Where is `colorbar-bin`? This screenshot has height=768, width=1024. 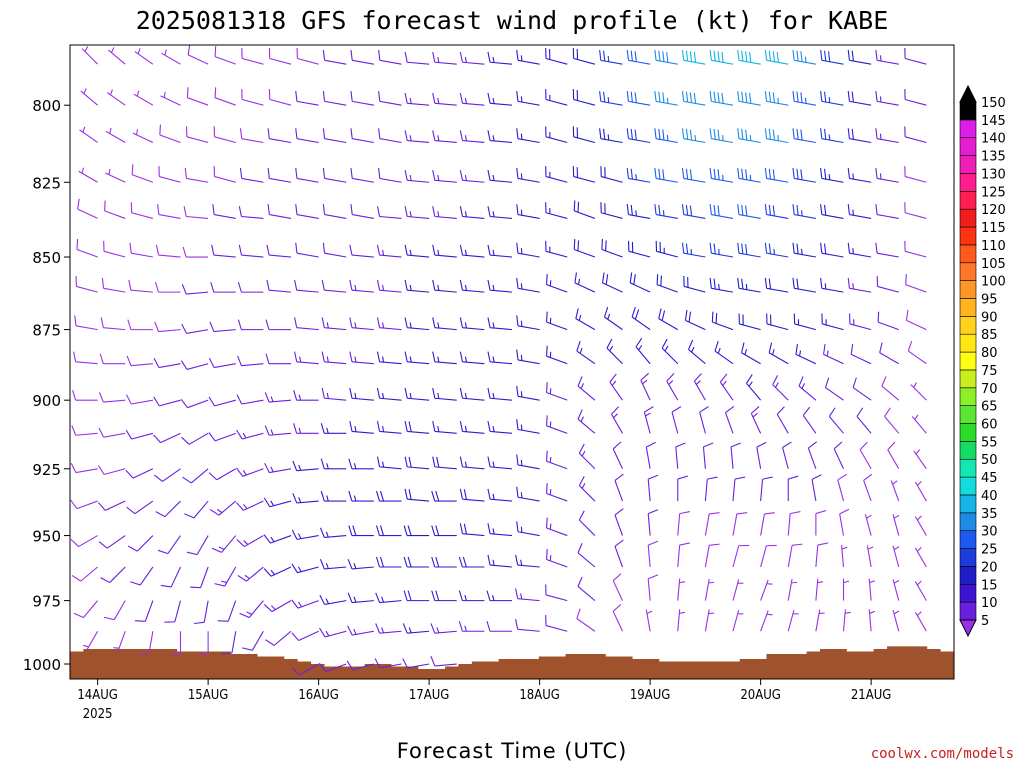
colorbar-bin is located at coordinates (968, 396).